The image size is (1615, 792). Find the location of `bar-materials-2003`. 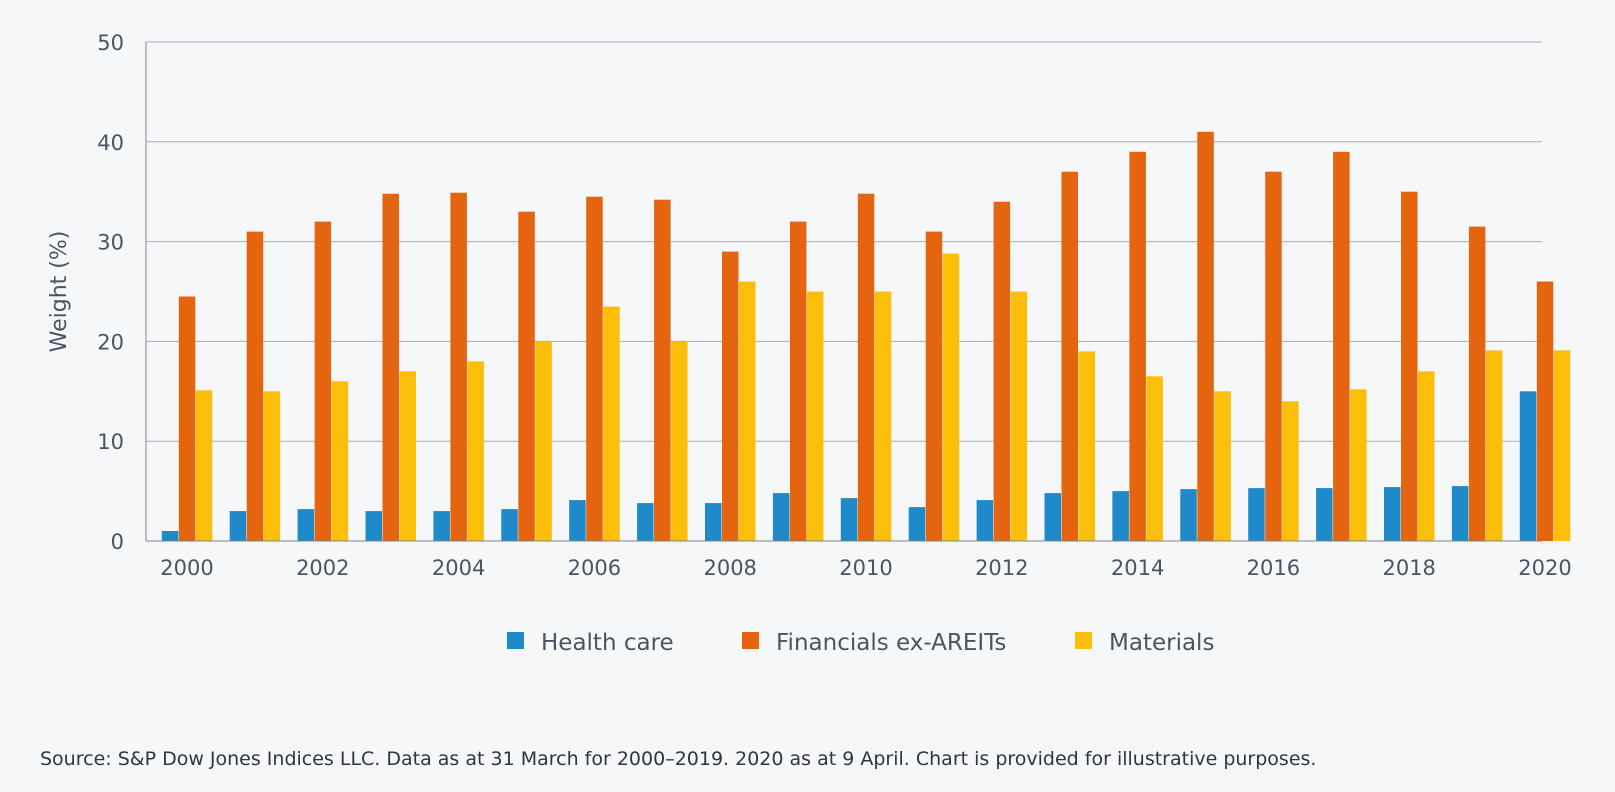

bar-materials-2003 is located at coordinates (407, 456).